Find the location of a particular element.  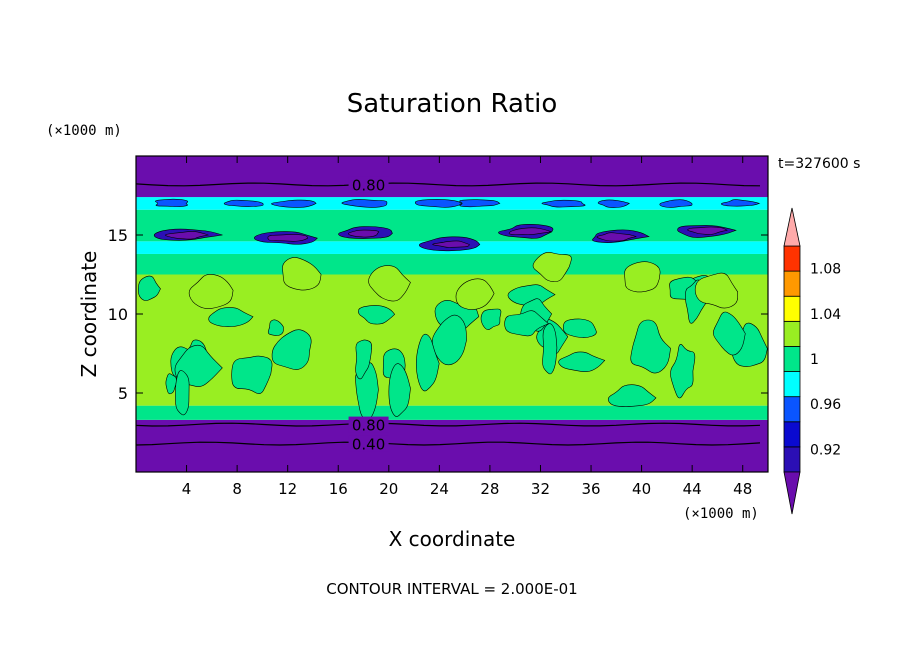

x-axis-label: X coordinate is located at coordinates (452, 539).